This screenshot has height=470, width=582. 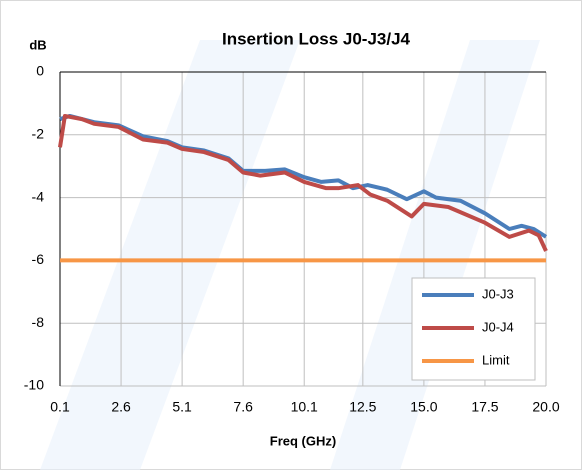 I want to click on legend-label: J0-J3, so click(x=498, y=293).